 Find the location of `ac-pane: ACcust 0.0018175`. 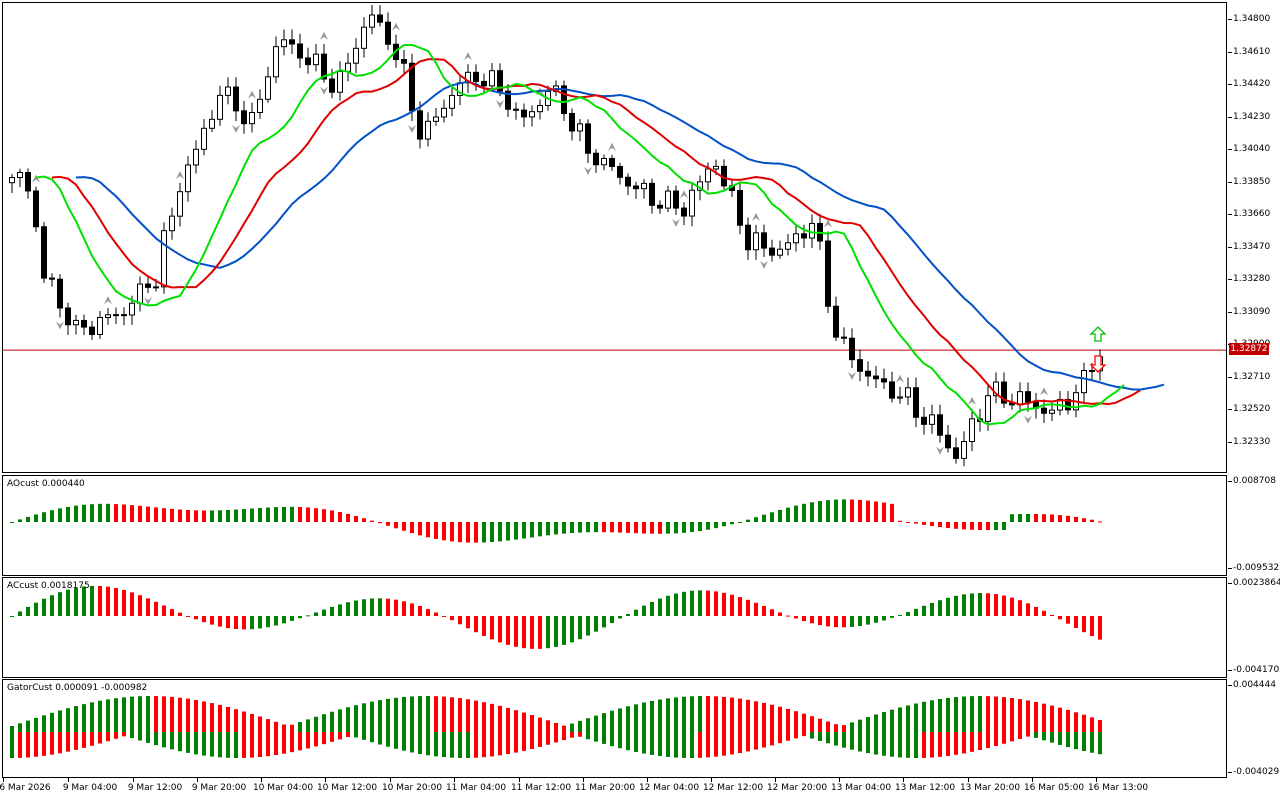

ac-pane: ACcust 0.0018175 is located at coordinates (614, 627).